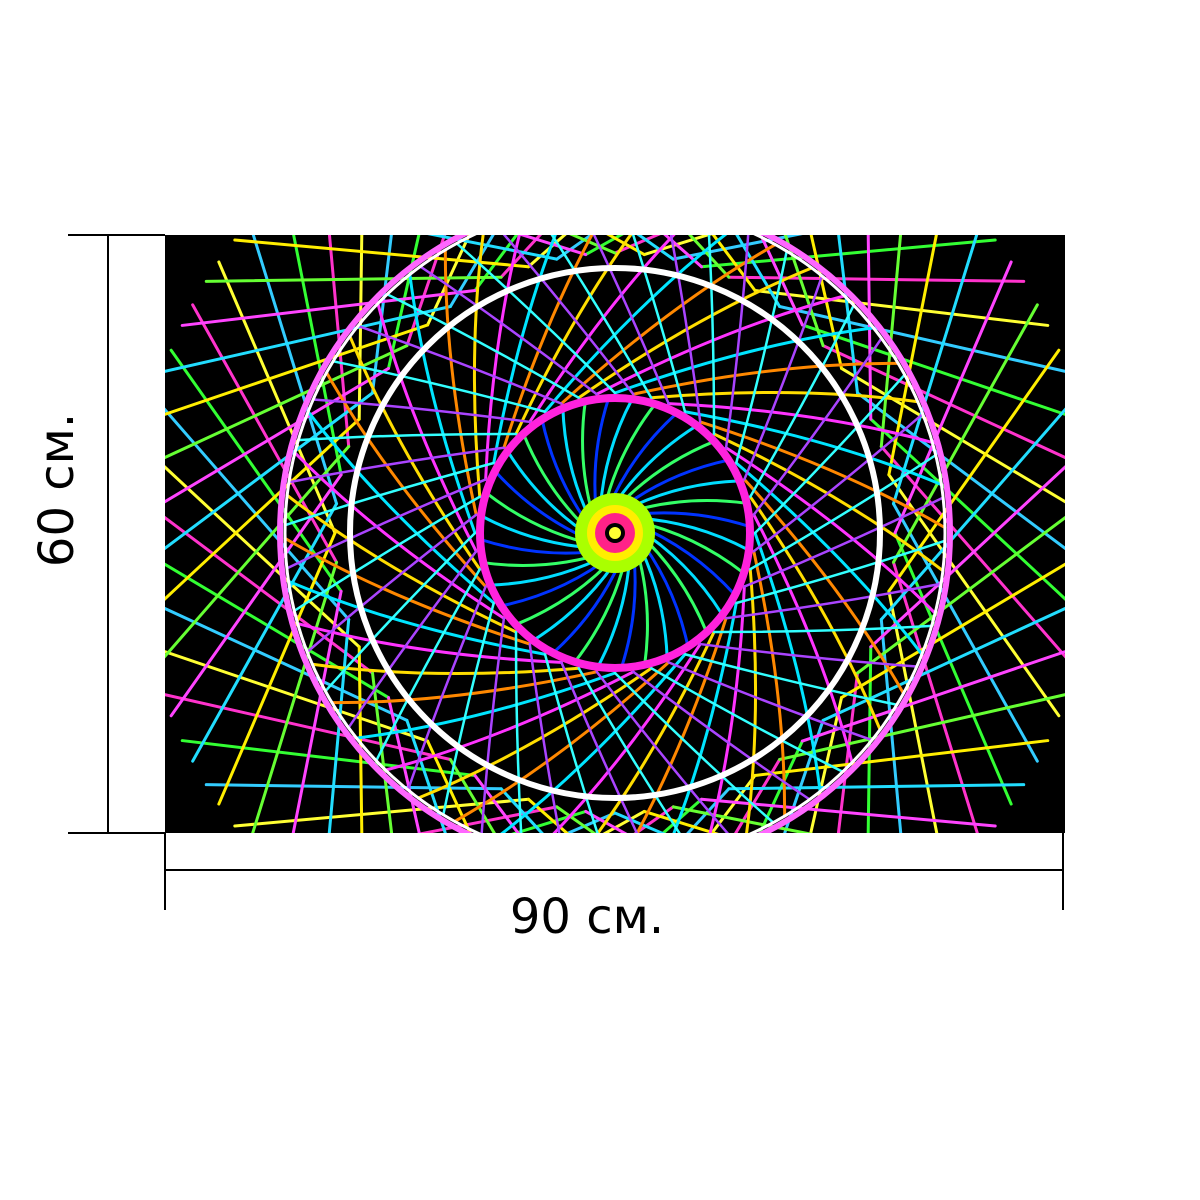 This screenshot has width=1200, height=1200. I want to click on ring, so click(615, 533).